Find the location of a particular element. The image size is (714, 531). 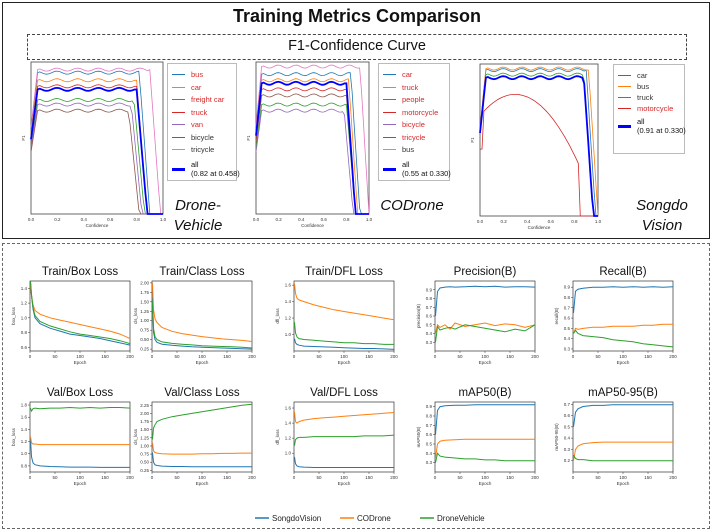

plot-title: Precision(B) is located at coordinates (485, 272).